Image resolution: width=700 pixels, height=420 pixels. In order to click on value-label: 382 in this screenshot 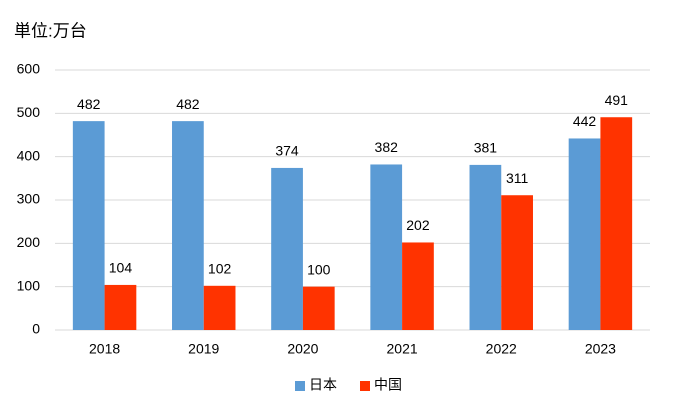, I will do `click(387, 147)`.